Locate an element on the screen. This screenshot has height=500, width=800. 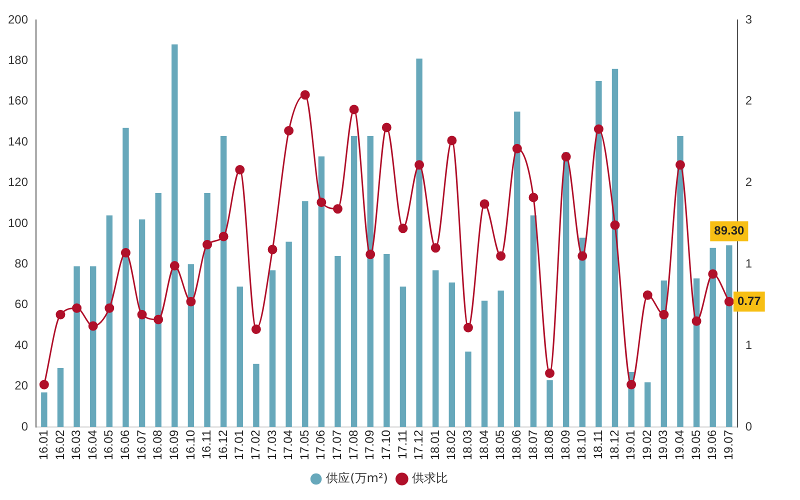
x-tick-label: 16.01 is located at coordinates (43, 445).